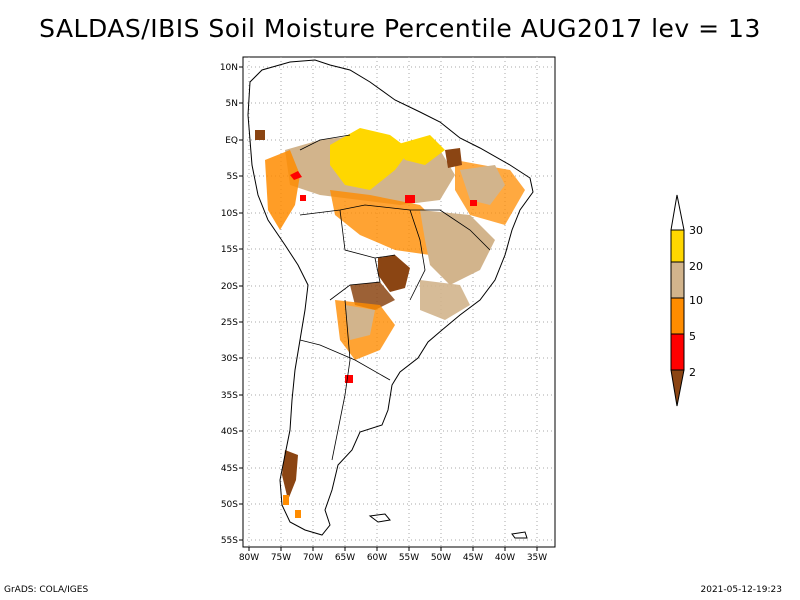 The width and height of the screenshot is (800, 600). I want to click on lon-label: 75W, so click(281, 558).